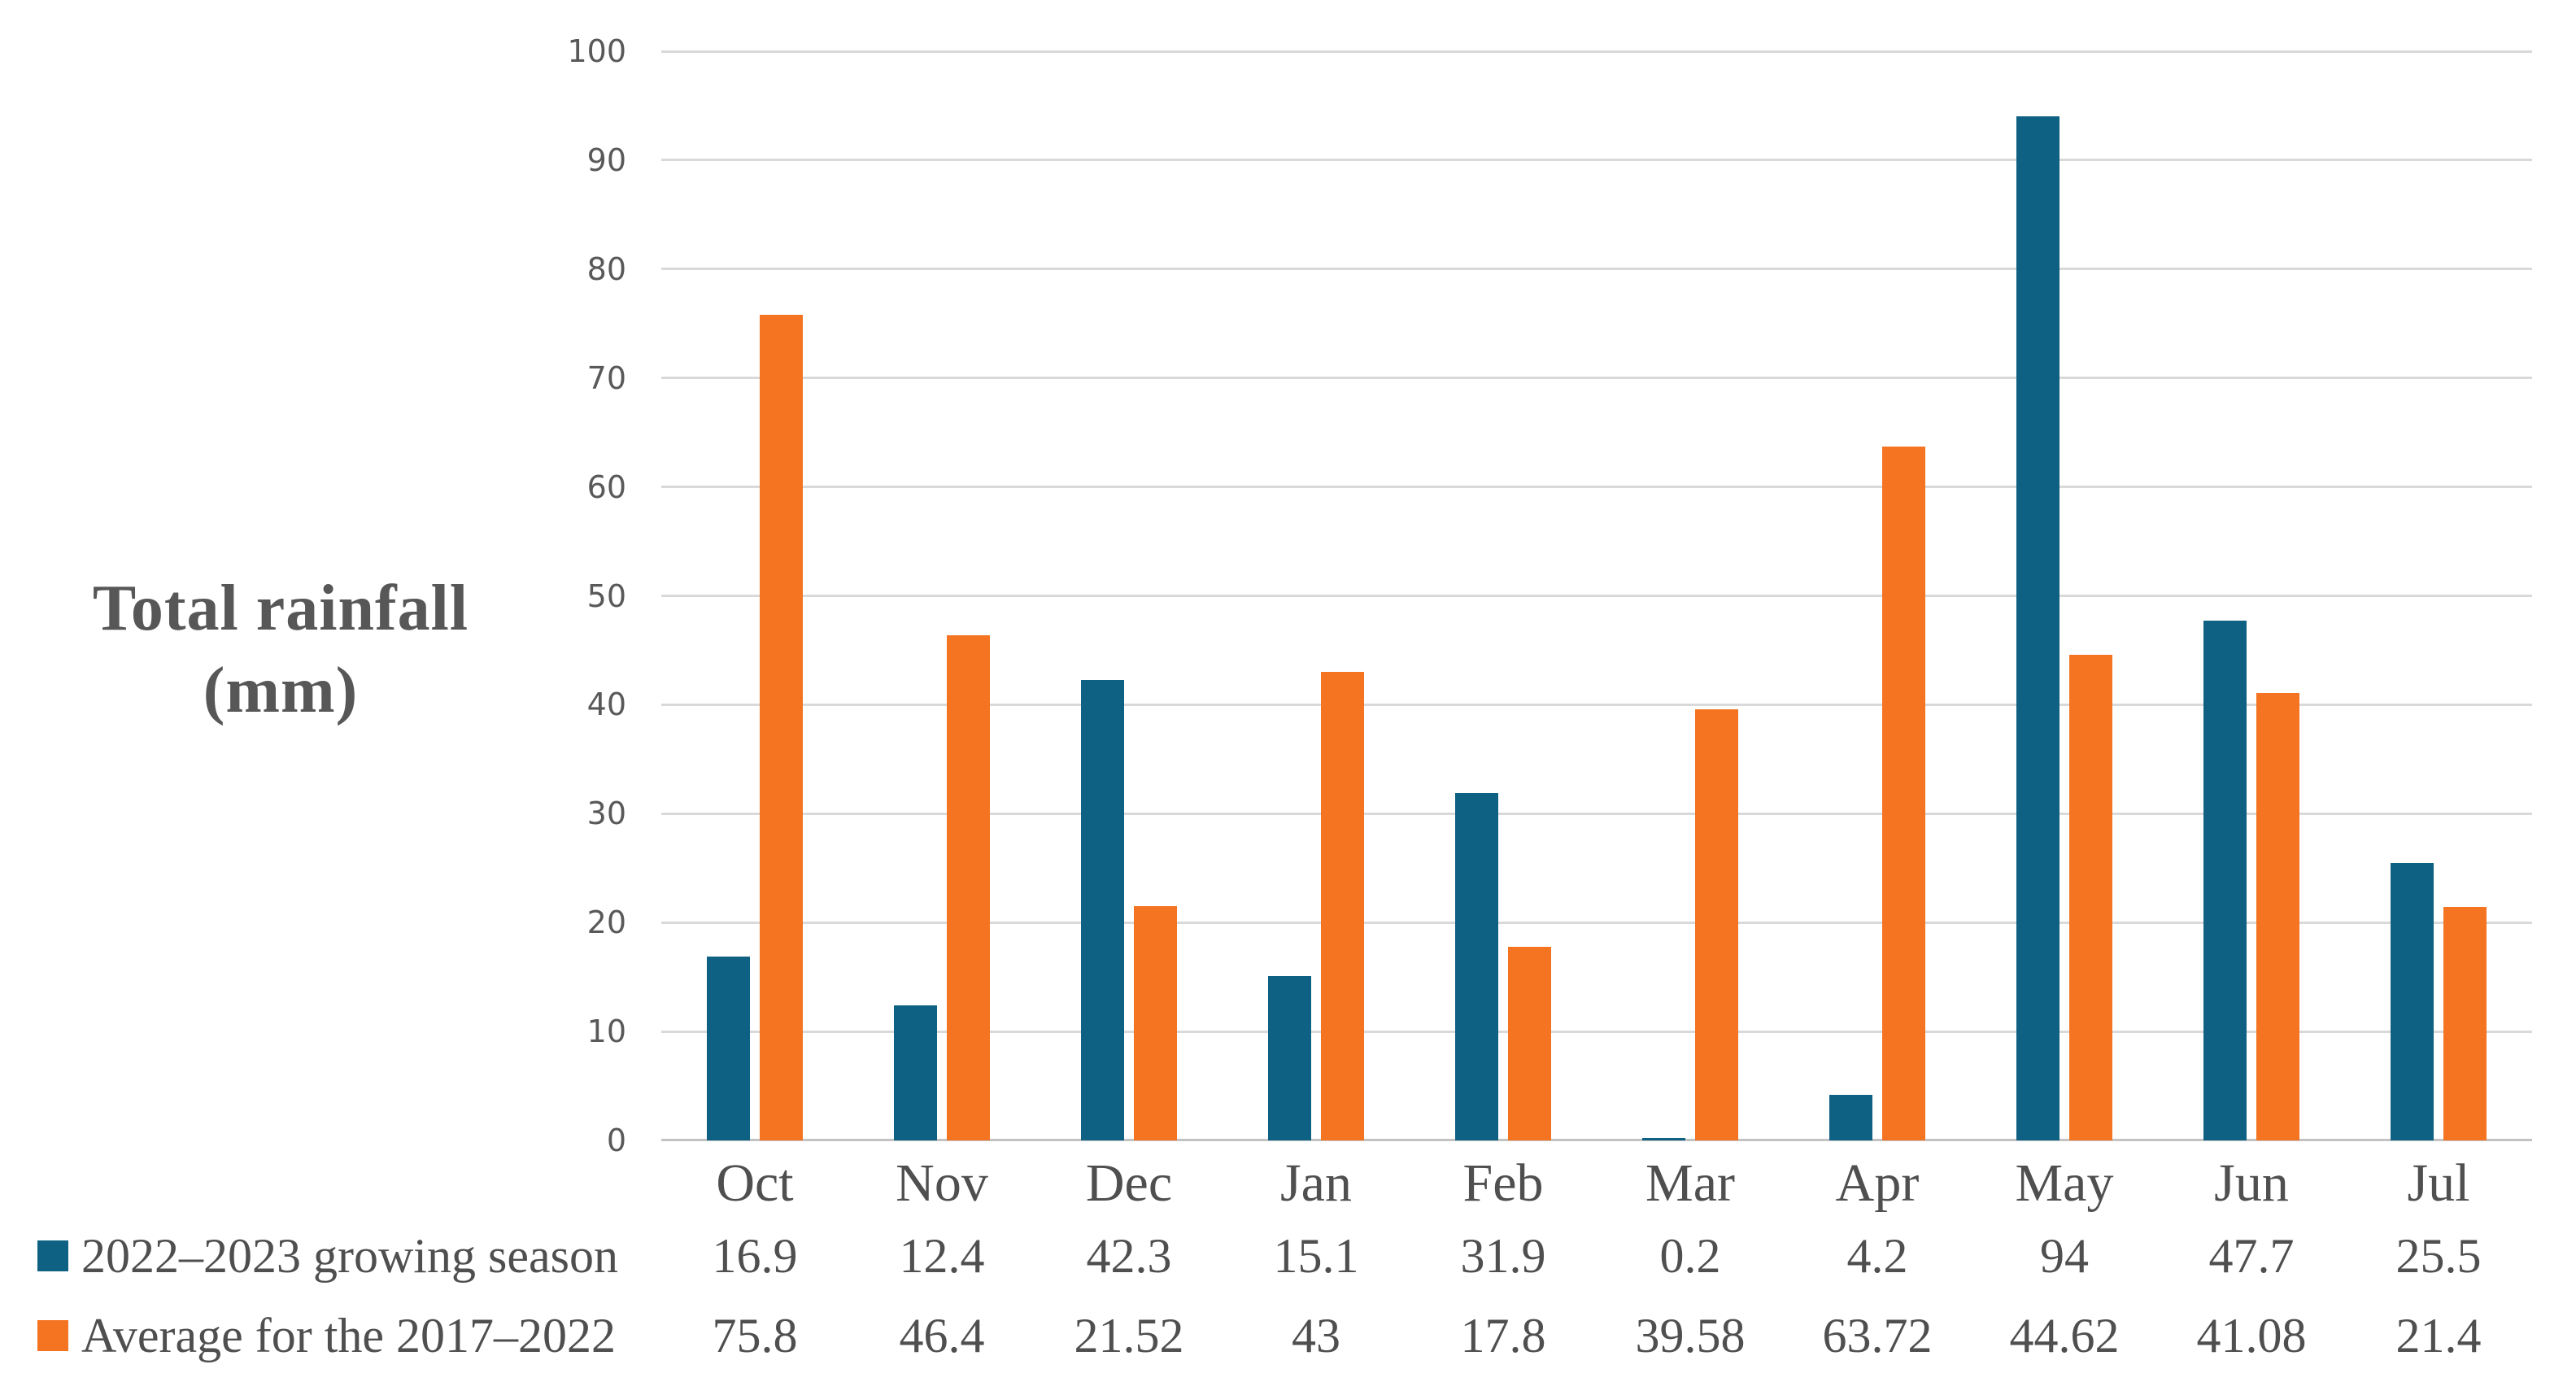 This screenshot has width=2576, height=1395. What do you see at coordinates (280, 650) in the screenshot?
I see `y-axis-title: Total rainfall (mm)` at bounding box center [280, 650].